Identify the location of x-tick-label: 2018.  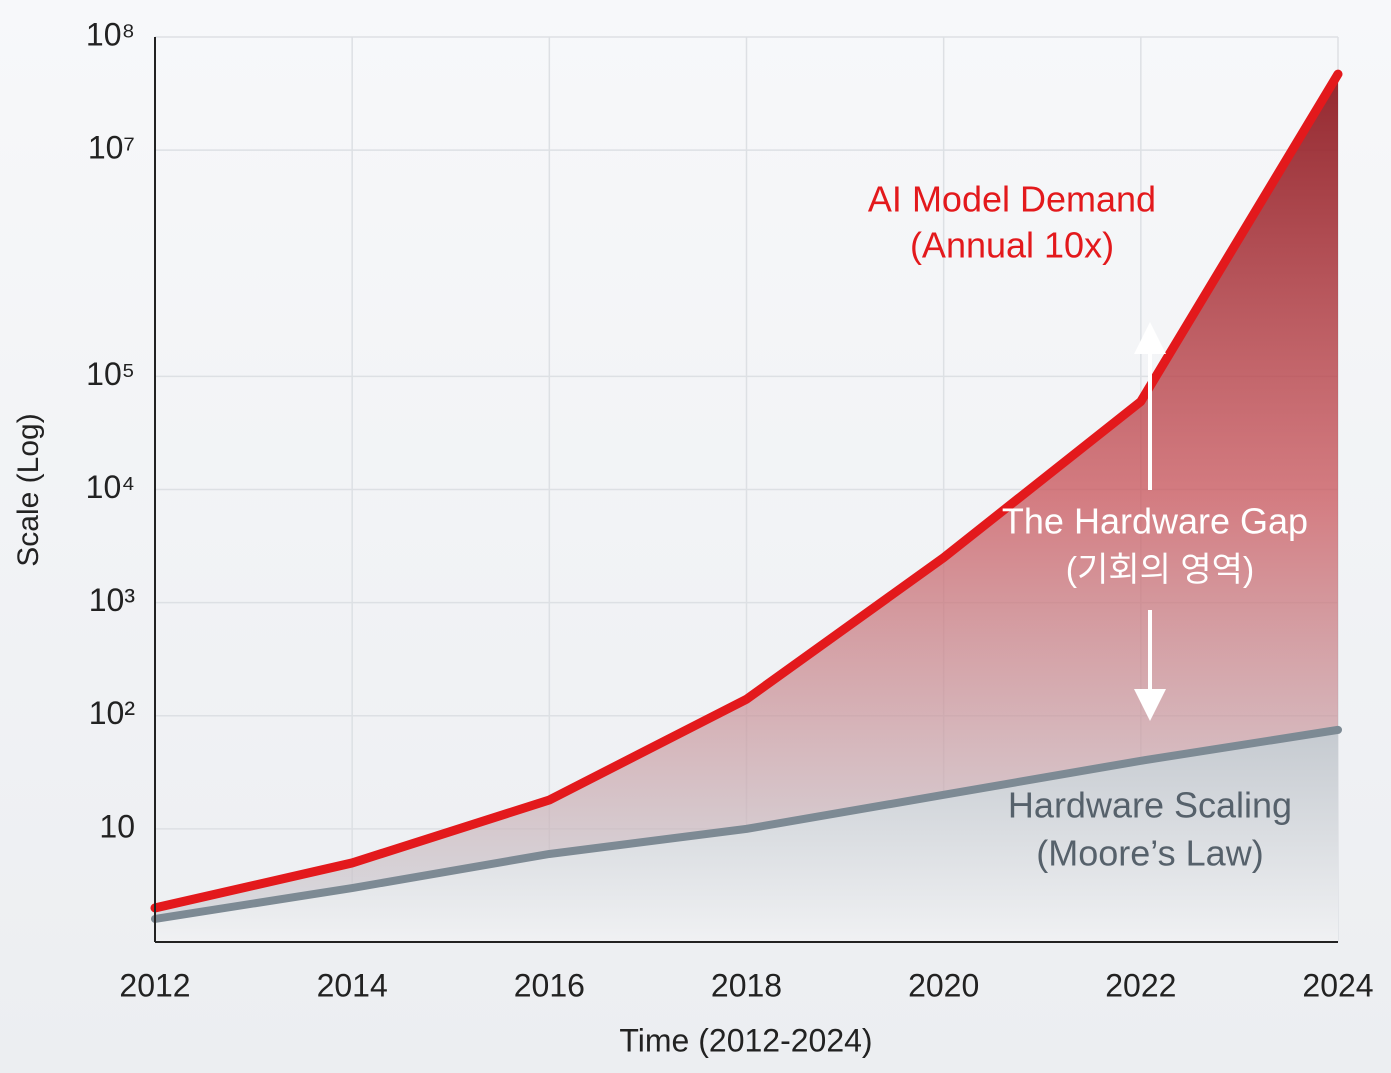
(746, 985).